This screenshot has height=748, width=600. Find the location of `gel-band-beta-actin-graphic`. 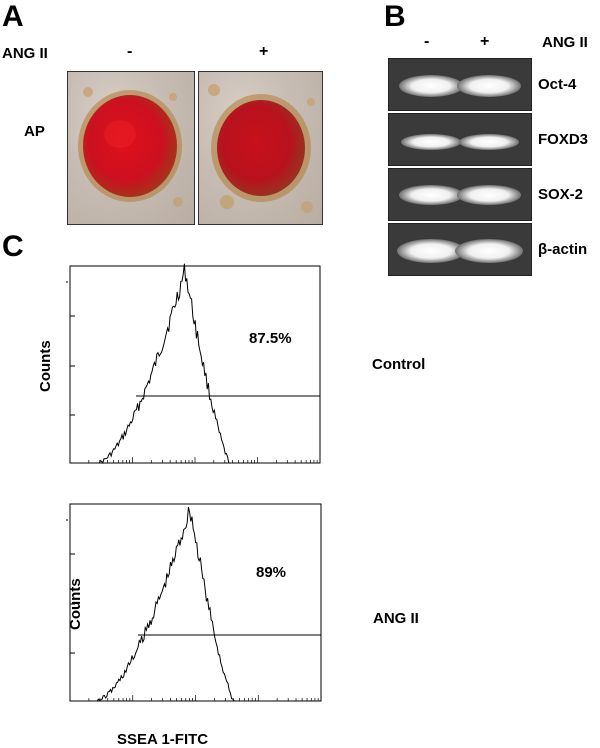

gel-band-beta-actin-graphic is located at coordinates (460, 251).